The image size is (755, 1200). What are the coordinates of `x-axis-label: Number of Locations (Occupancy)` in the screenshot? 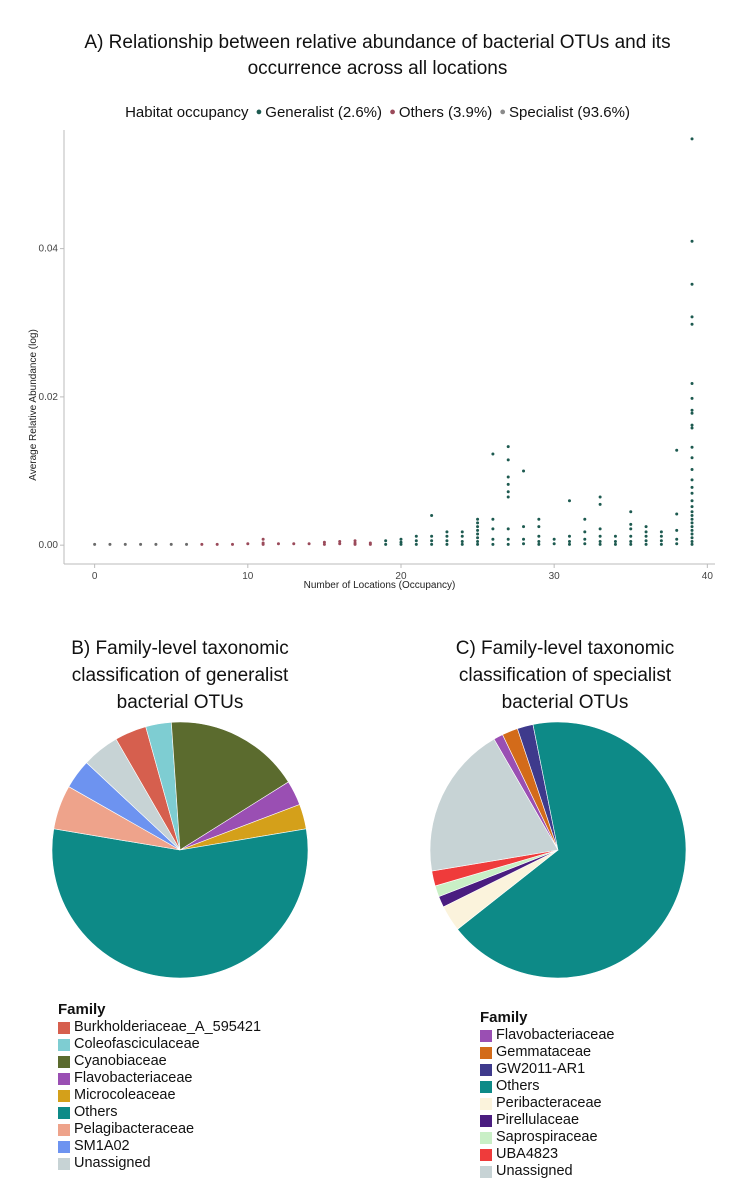 It's located at (380, 585).